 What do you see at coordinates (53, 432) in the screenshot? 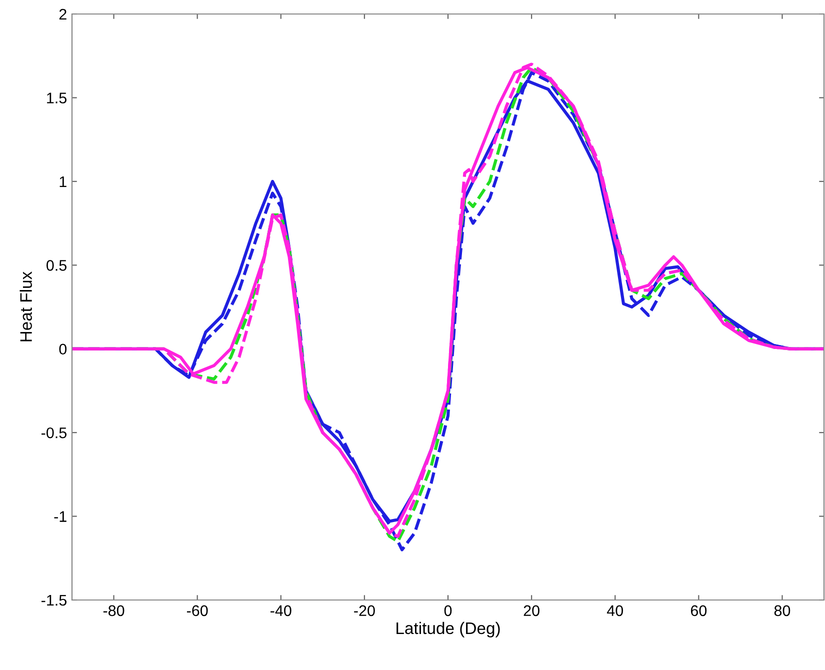
I see `y-tick-label: -0.5` at bounding box center [53, 432].